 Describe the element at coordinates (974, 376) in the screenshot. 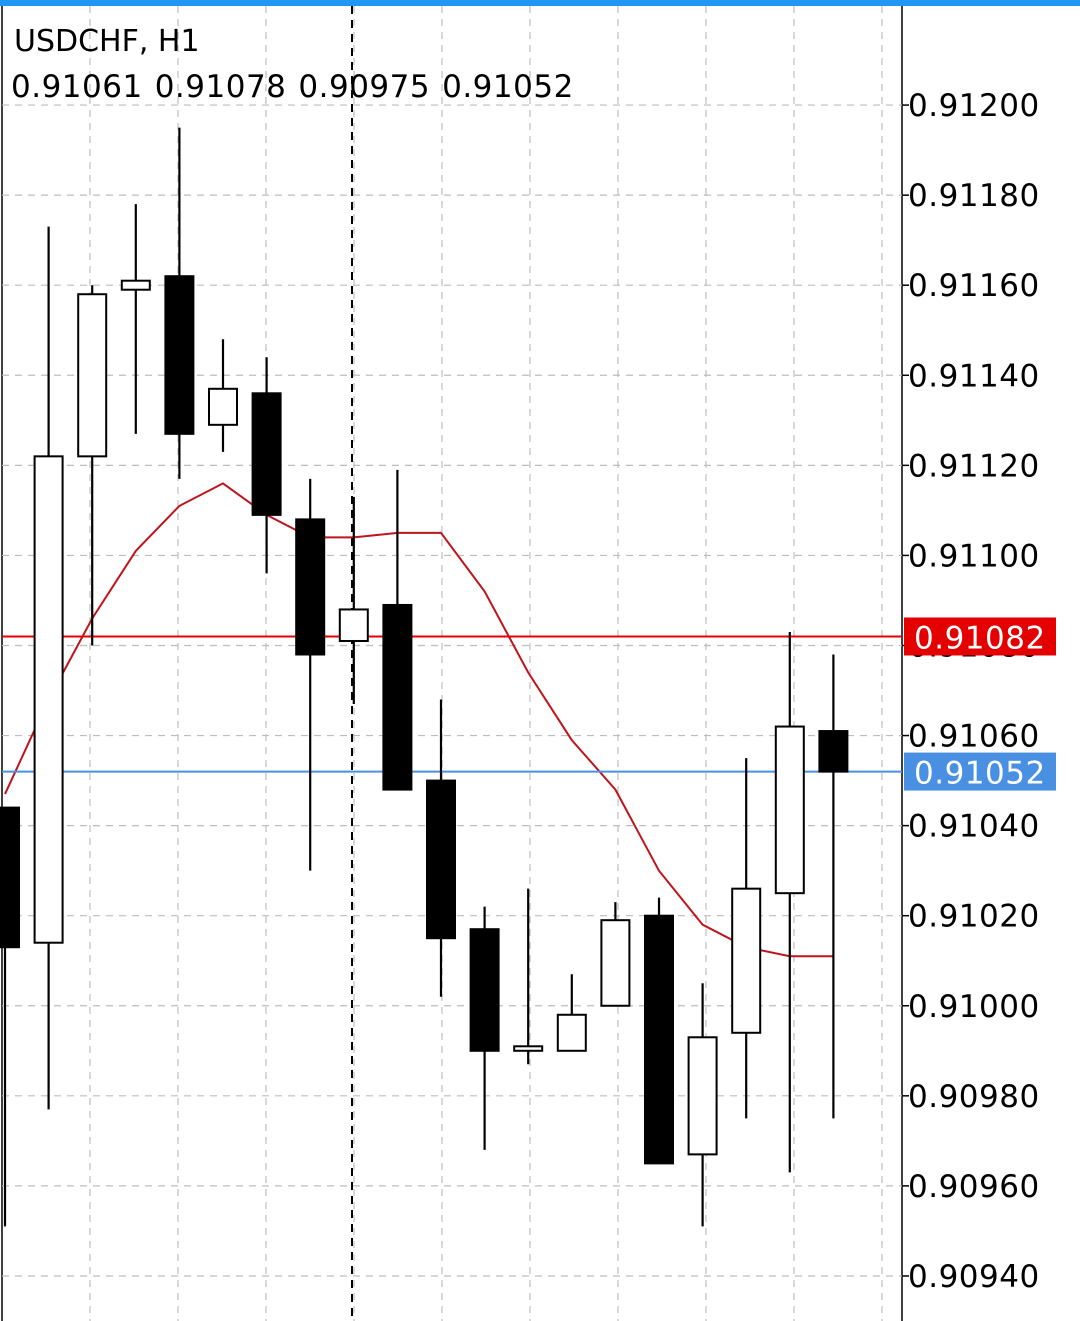

I see `y-tick-label: 0.91140` at that location.